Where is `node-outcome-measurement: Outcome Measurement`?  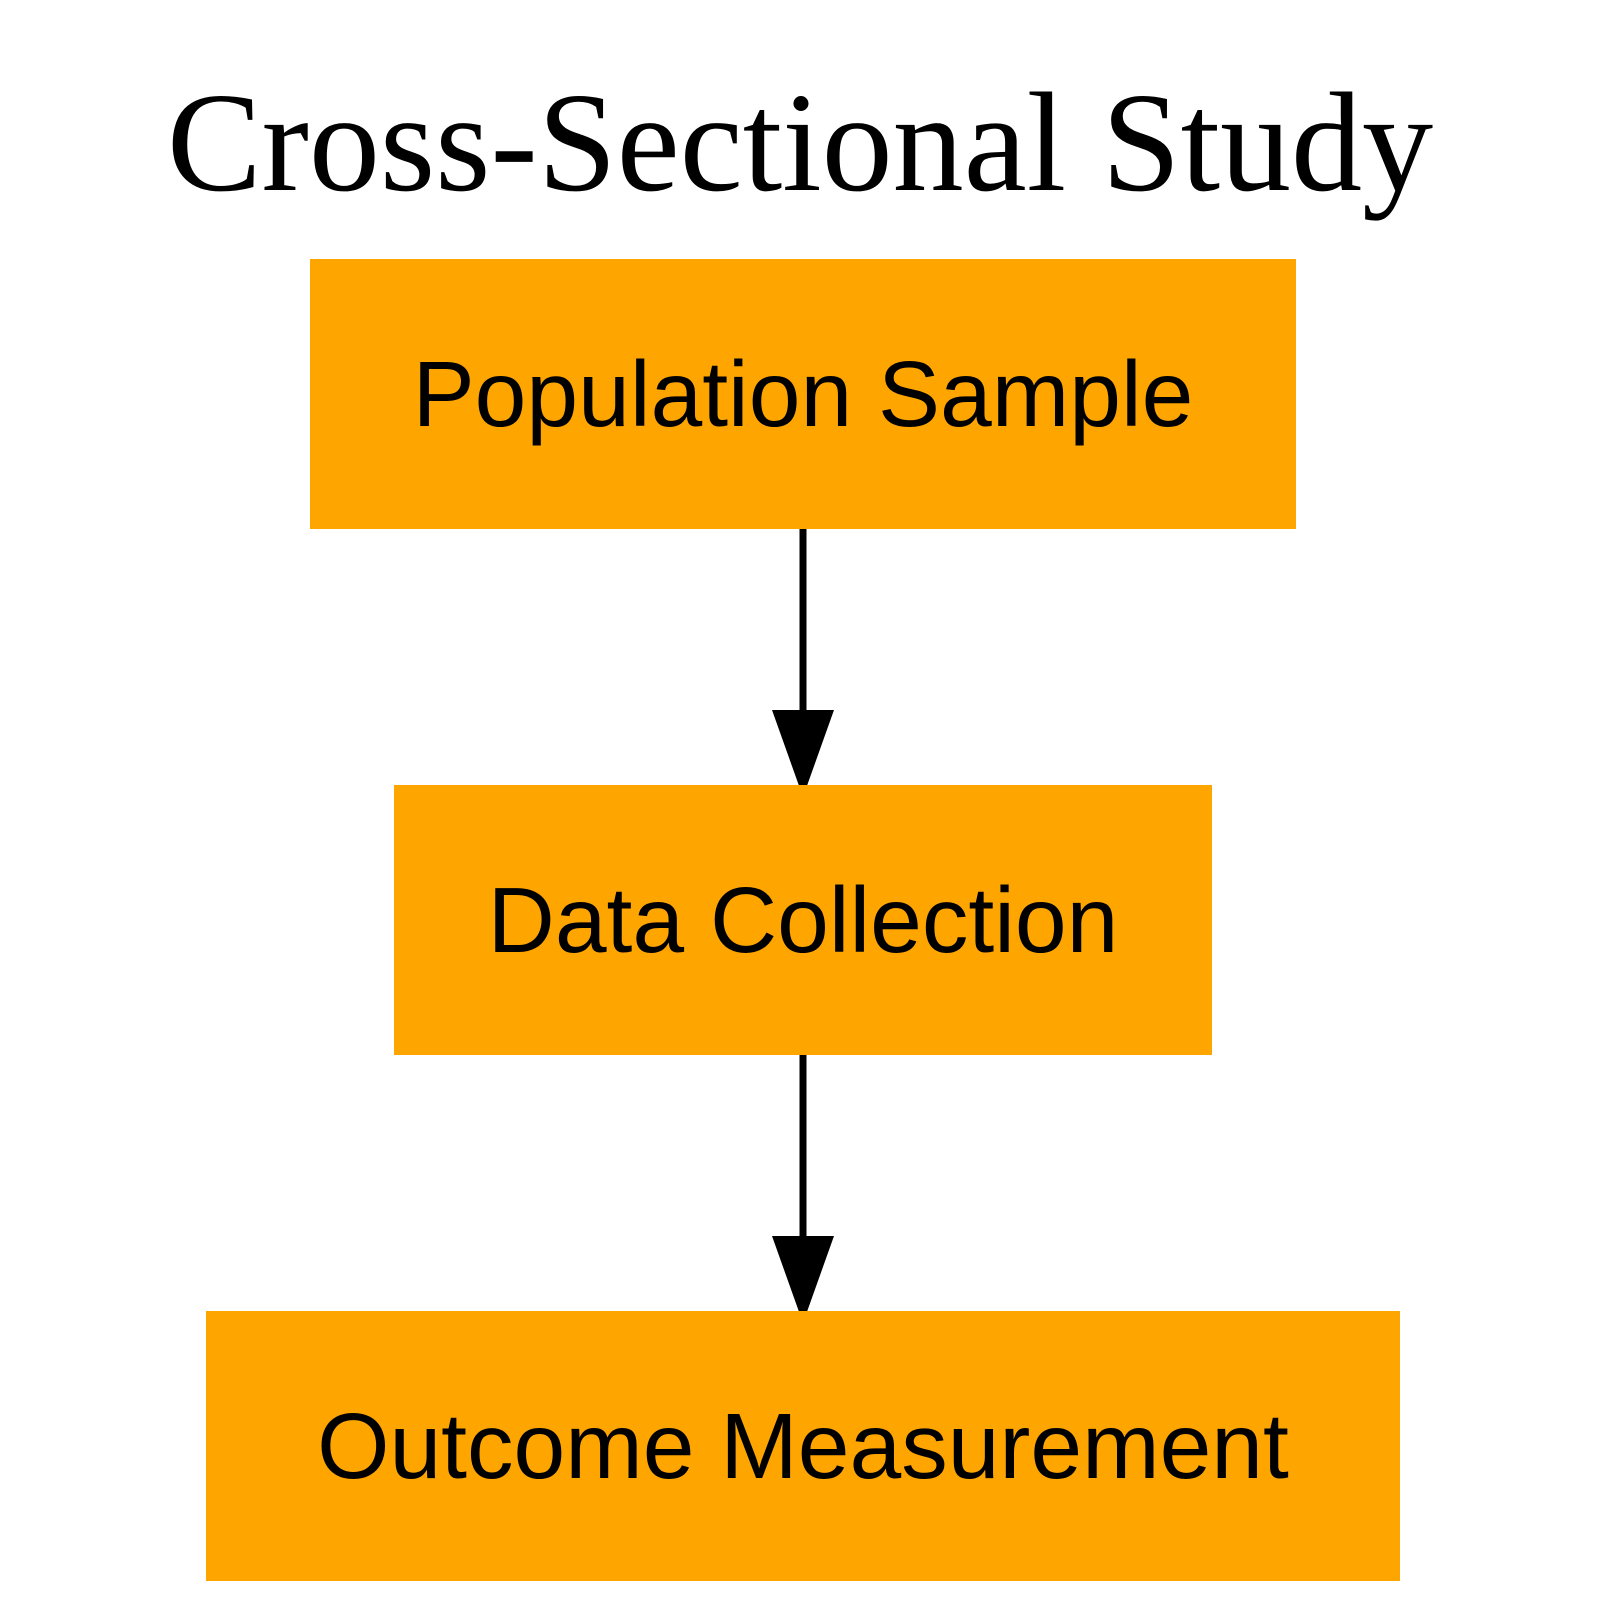
node-outcome-measurement: Outcome Measurement is located at coordinates (803, 1446).